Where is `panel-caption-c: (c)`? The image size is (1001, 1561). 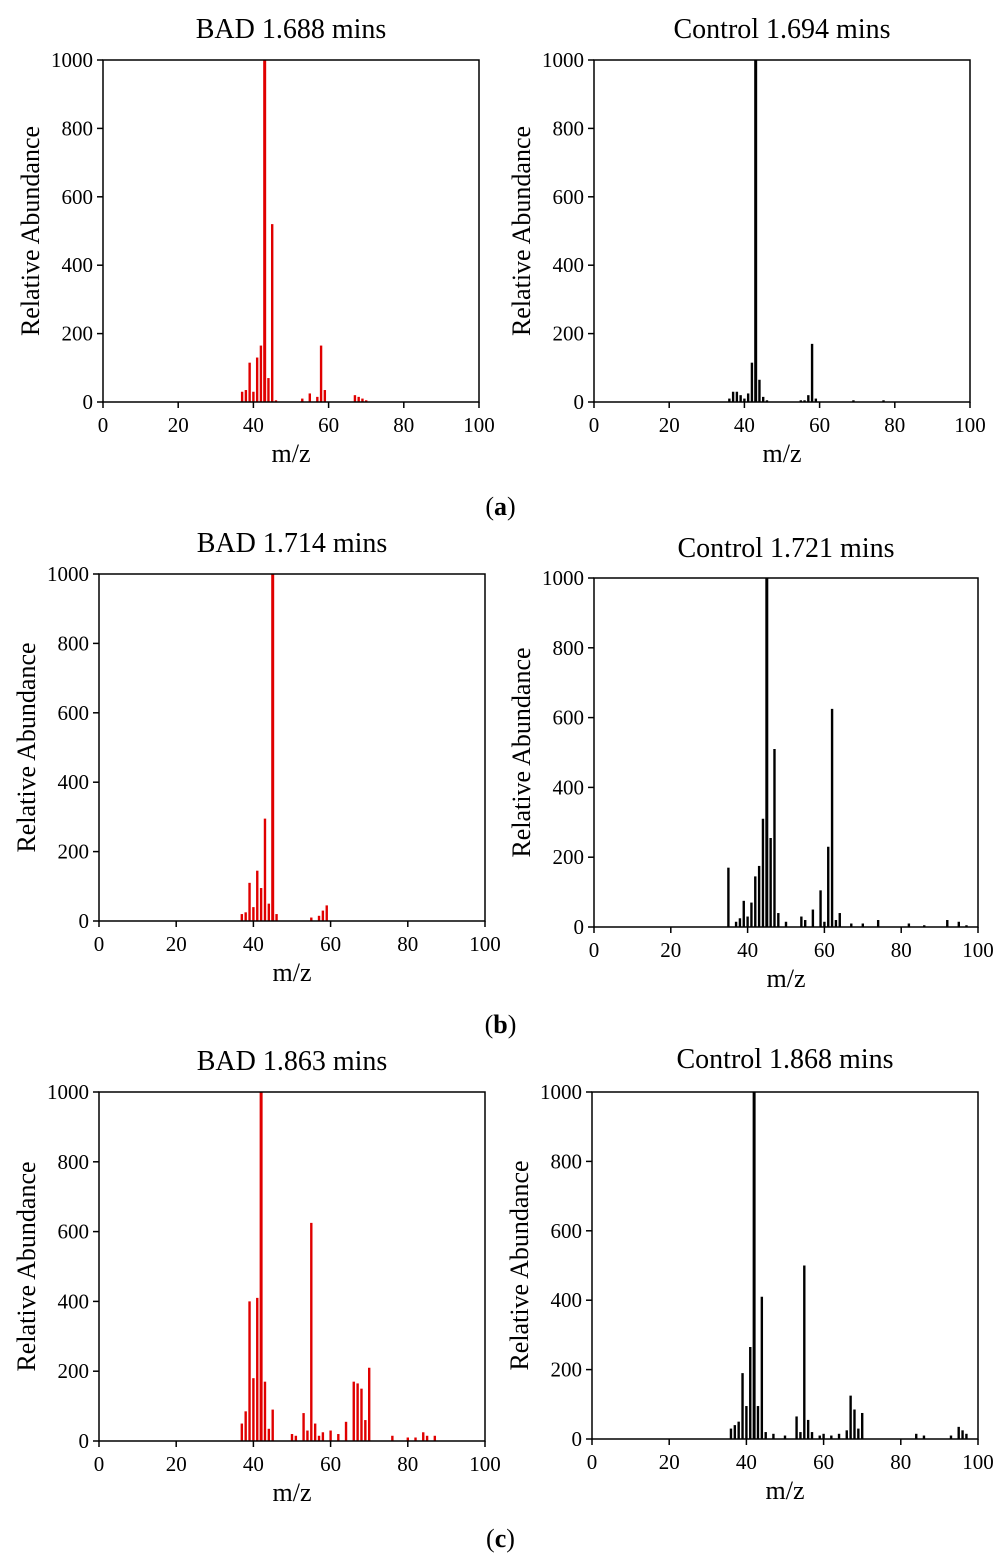
panel-caption-c: (c) is located at coordinates (500, 1538).